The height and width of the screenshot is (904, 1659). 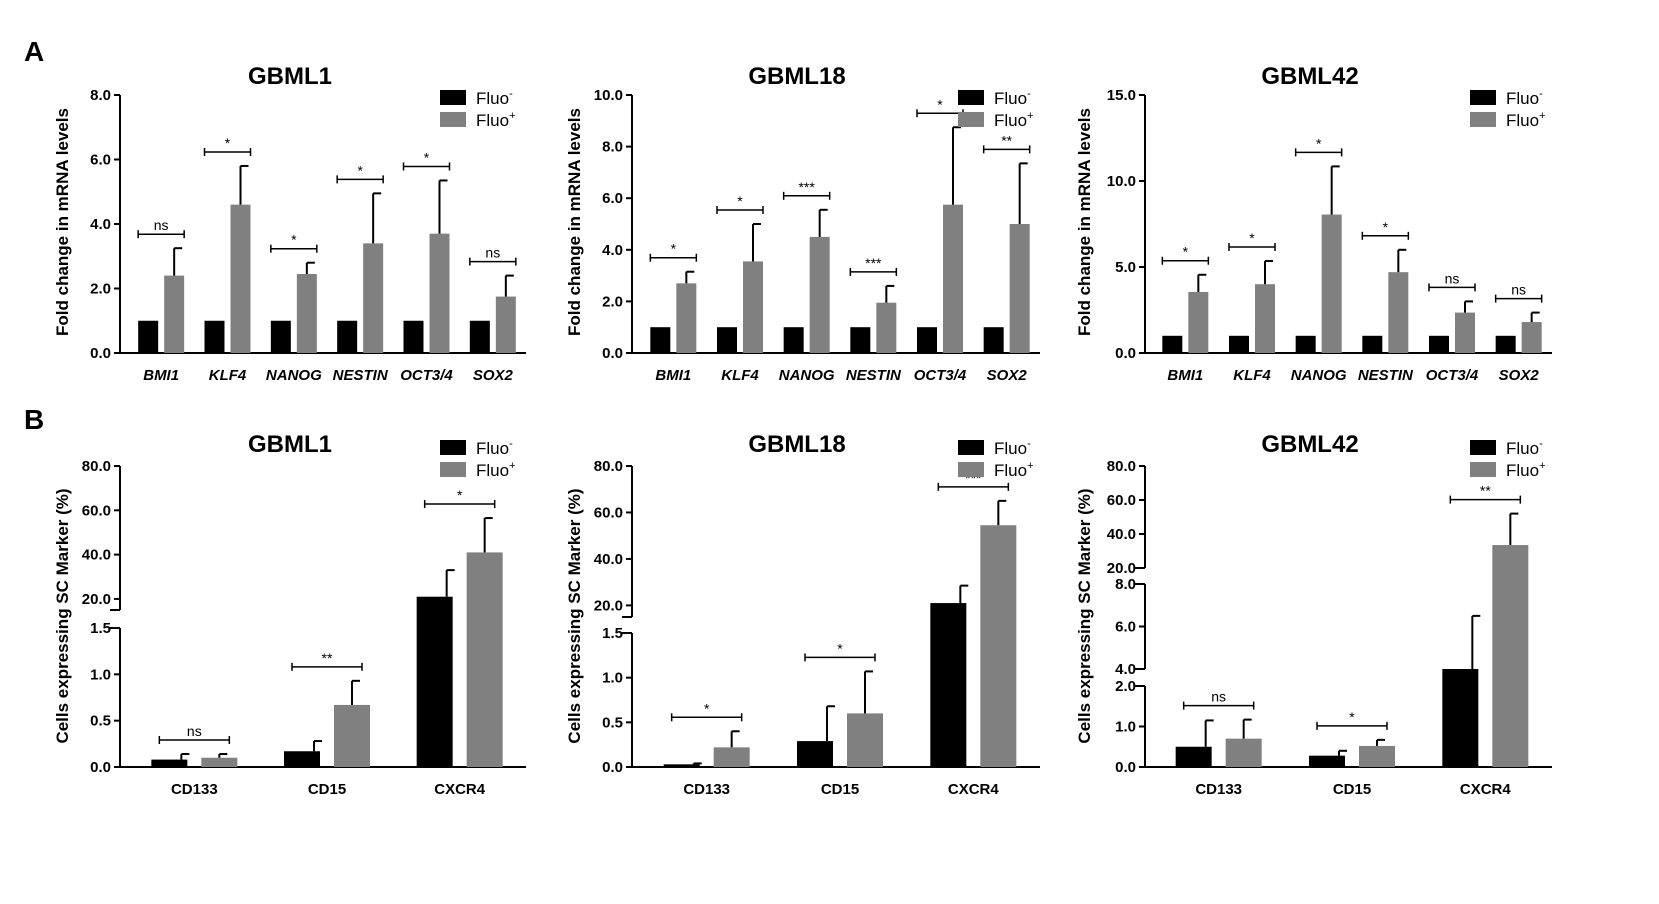 What do you see at coordinates (1526, 120) in the screenshot?
I see `legend-label: Fluo+` at bounding box center [1526, 120].